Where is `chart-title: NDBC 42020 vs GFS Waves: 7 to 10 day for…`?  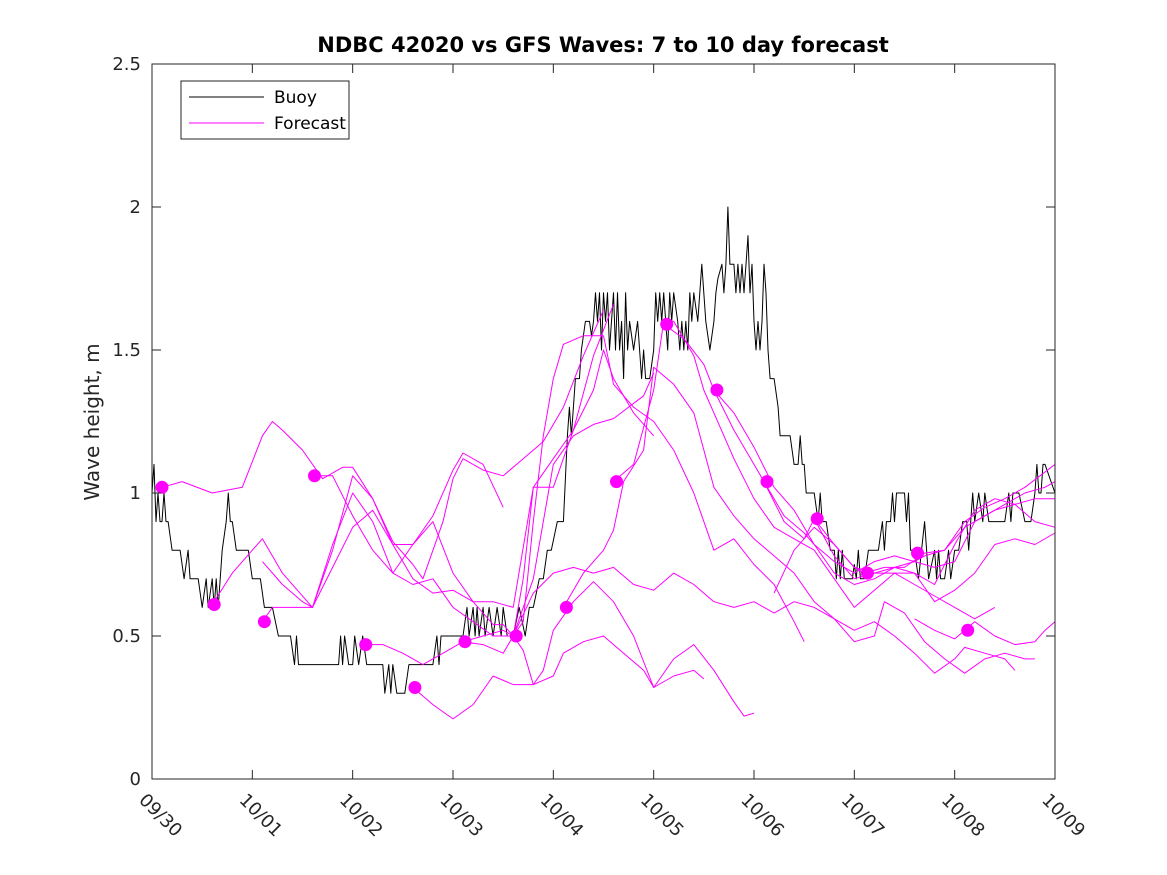 chart-title: NDBC 42020 vs GFS Waves: 7 to 10 day for… is located at coordinates (602, 45).